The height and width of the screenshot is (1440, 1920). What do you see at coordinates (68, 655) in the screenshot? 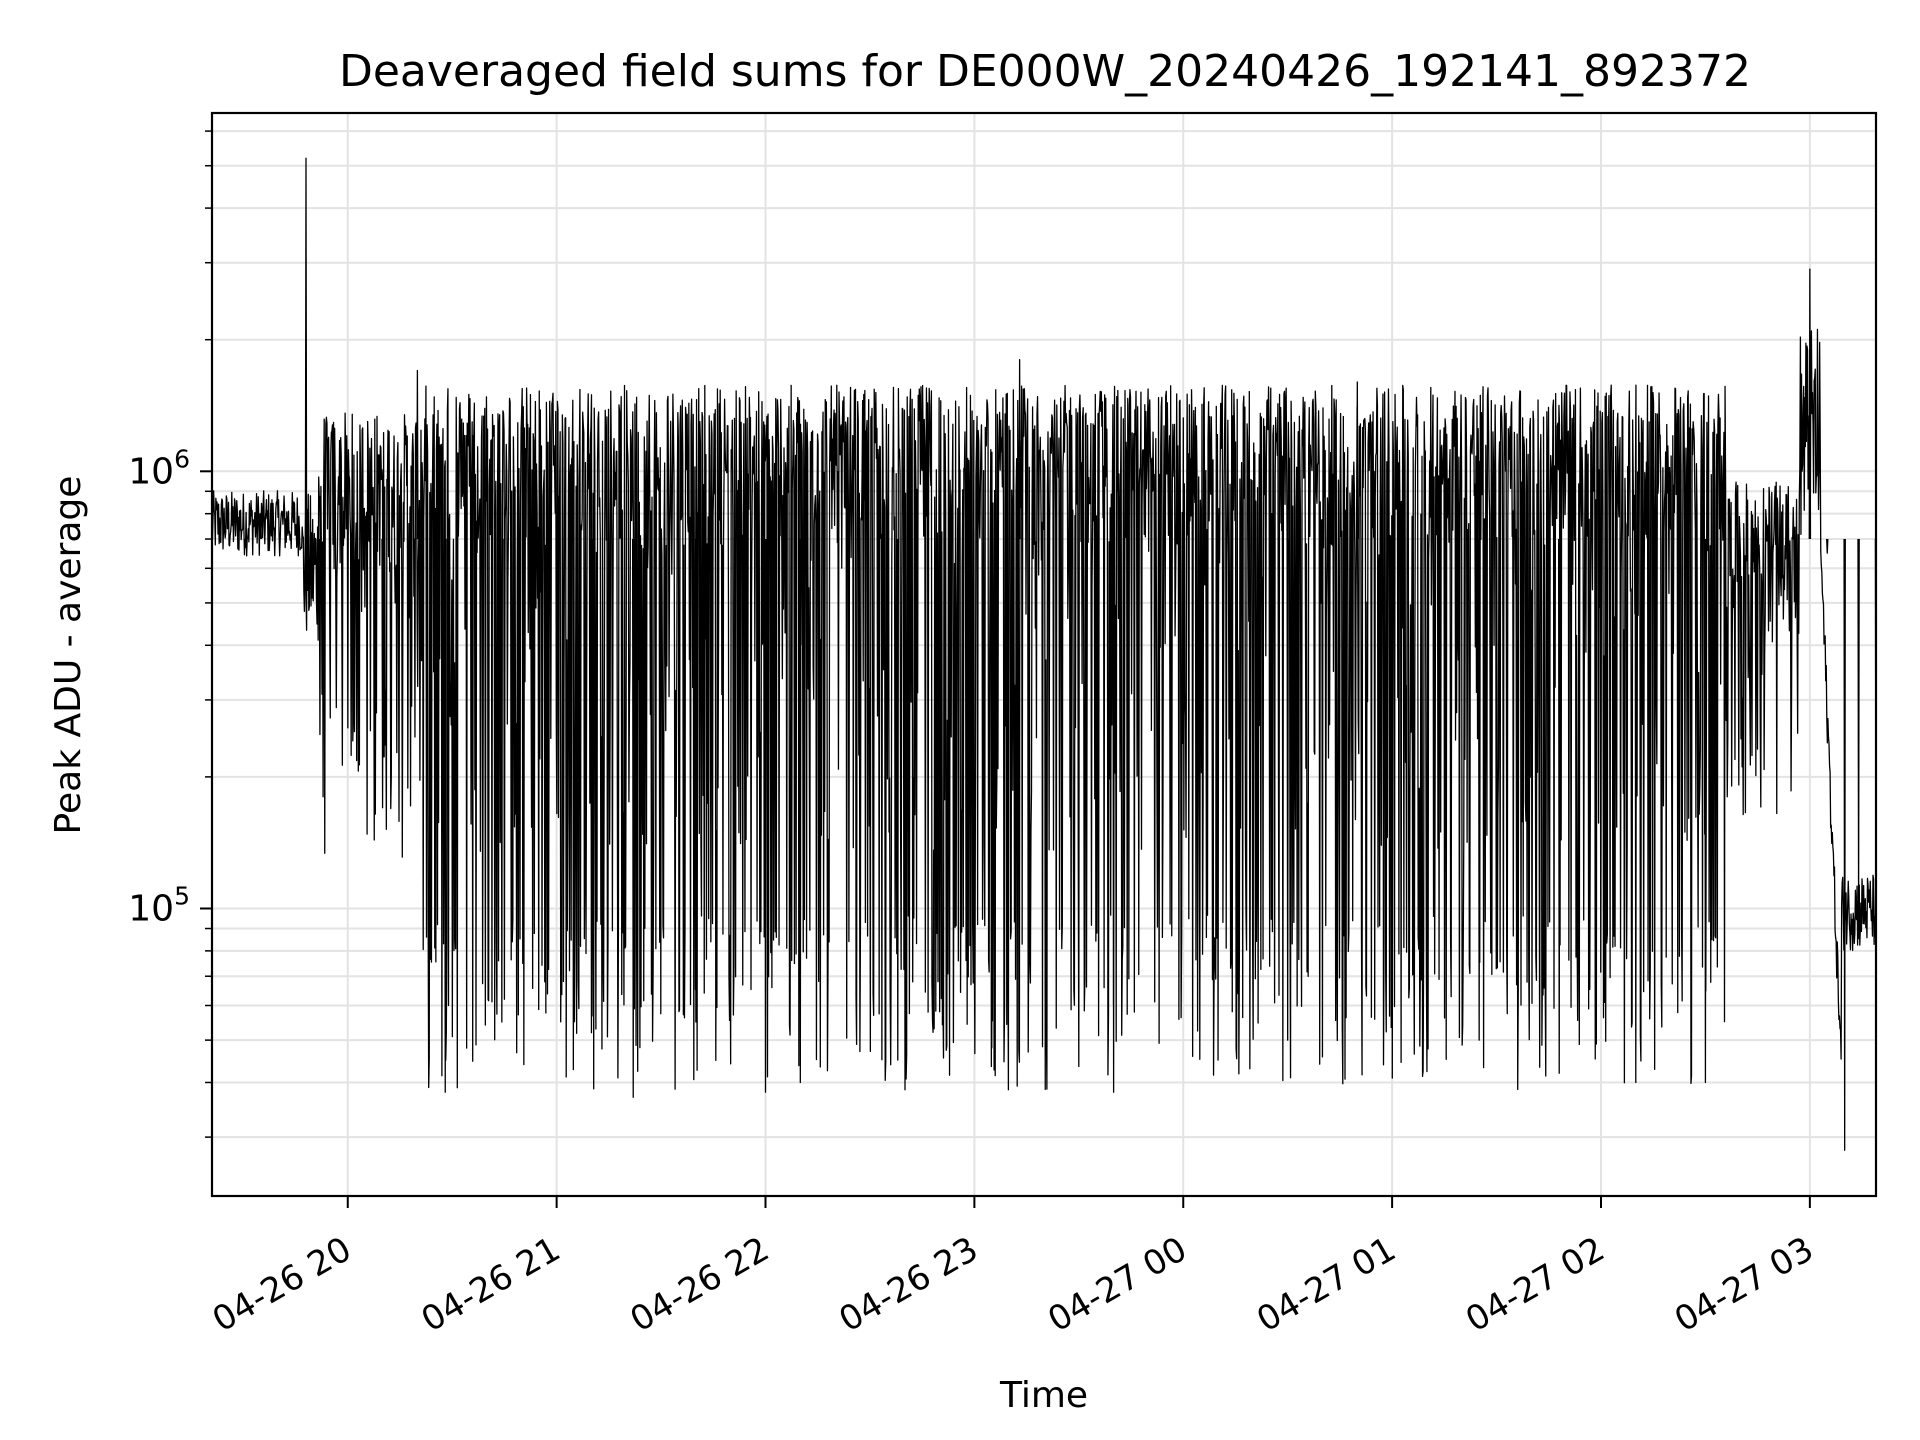
I see `y-axis-label: Peak ADU - average` at bounding box center [68, 655].